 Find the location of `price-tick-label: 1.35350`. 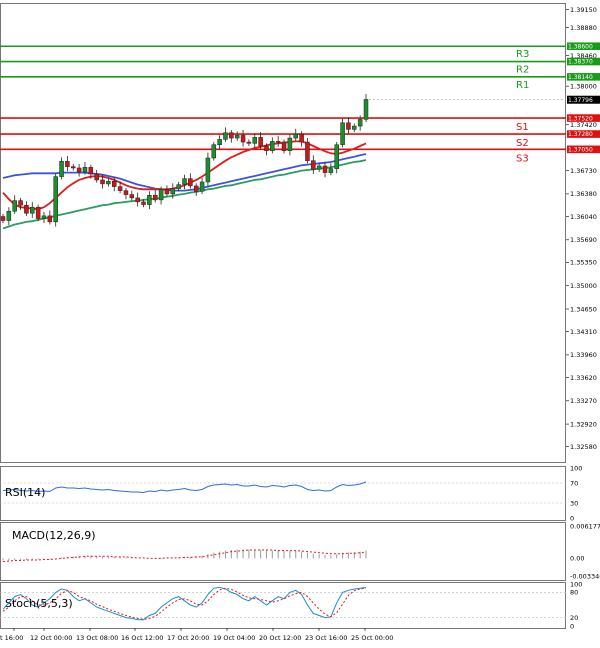

price-tick-label: 1.35350 is located at coordinates (583, 263).